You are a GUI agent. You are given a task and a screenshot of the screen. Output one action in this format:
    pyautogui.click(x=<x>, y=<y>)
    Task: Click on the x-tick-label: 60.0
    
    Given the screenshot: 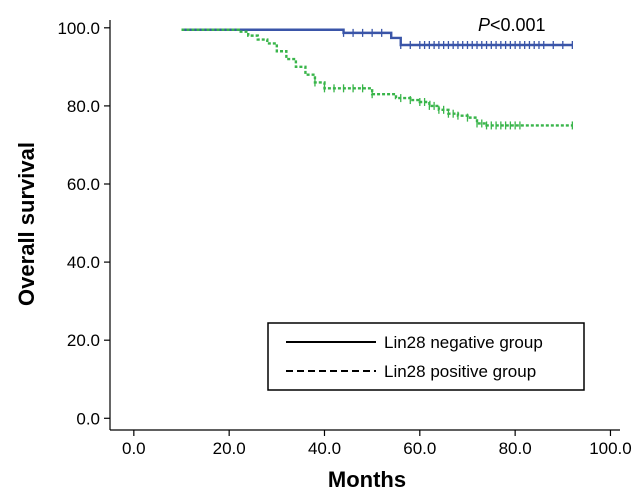 What is the action you would take?
    pyautogui.click(x=419, y=448)
    